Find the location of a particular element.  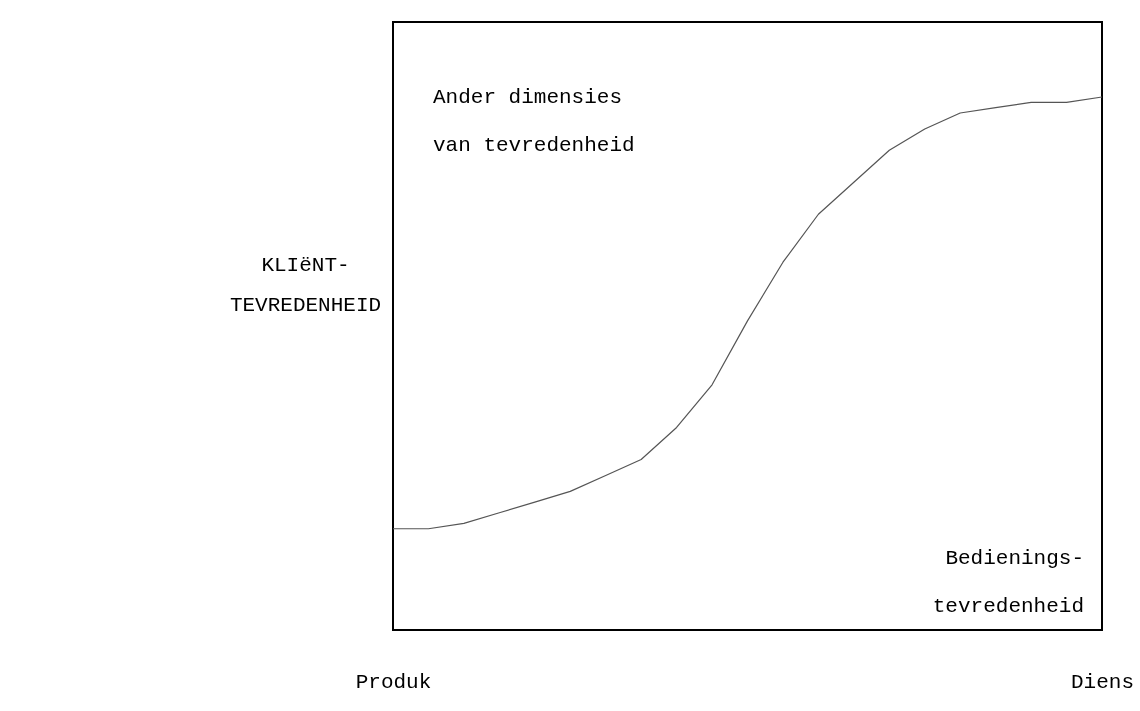

x-tick-label: Diens is located at coordinates (1102, 682).